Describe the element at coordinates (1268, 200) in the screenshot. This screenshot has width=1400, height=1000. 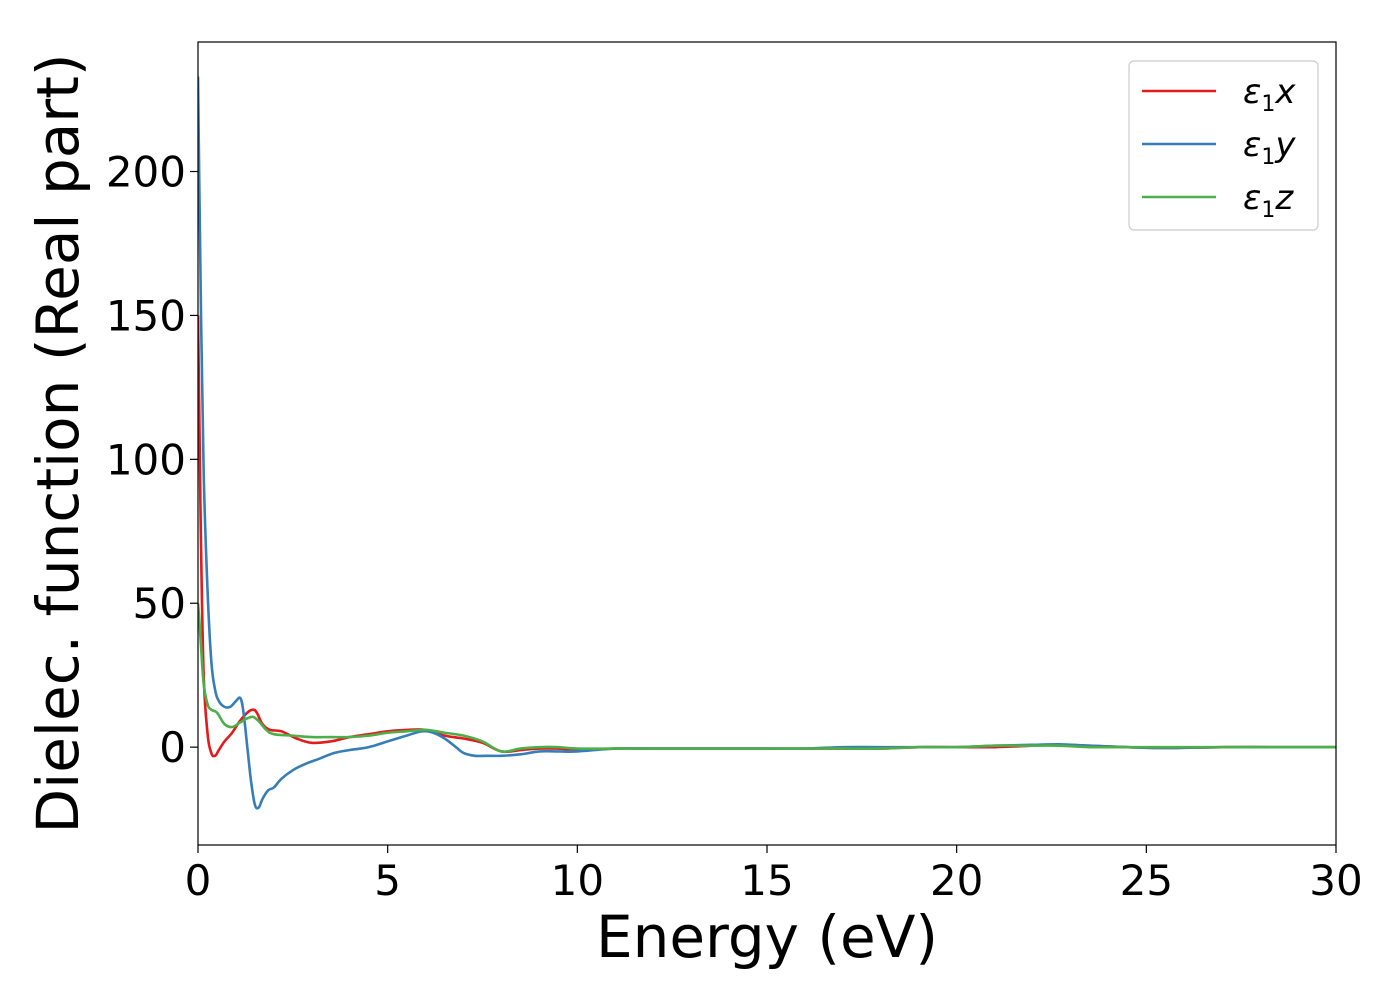
I see `legend-label: ε1z` at that location.